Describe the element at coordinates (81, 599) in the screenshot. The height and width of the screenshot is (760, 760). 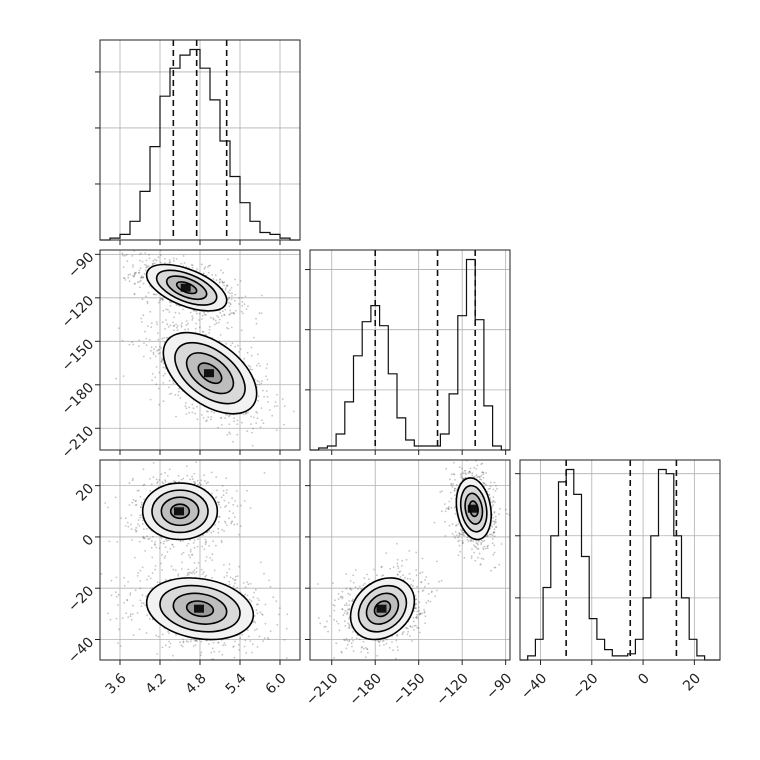
I see `ytick-label-2-1: −20` at that location.